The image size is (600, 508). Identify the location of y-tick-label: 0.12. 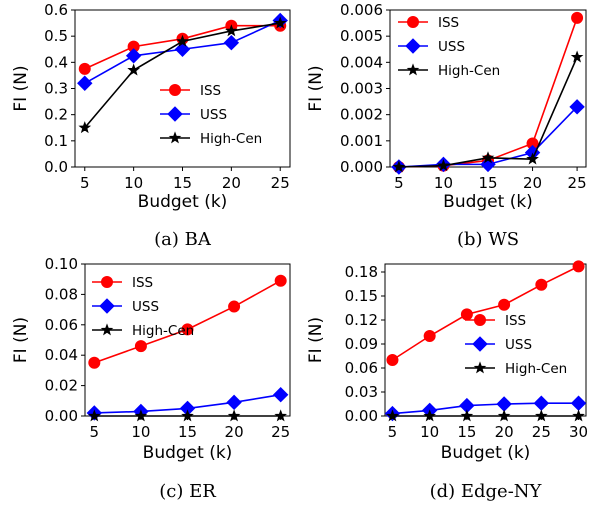
(361, 320).